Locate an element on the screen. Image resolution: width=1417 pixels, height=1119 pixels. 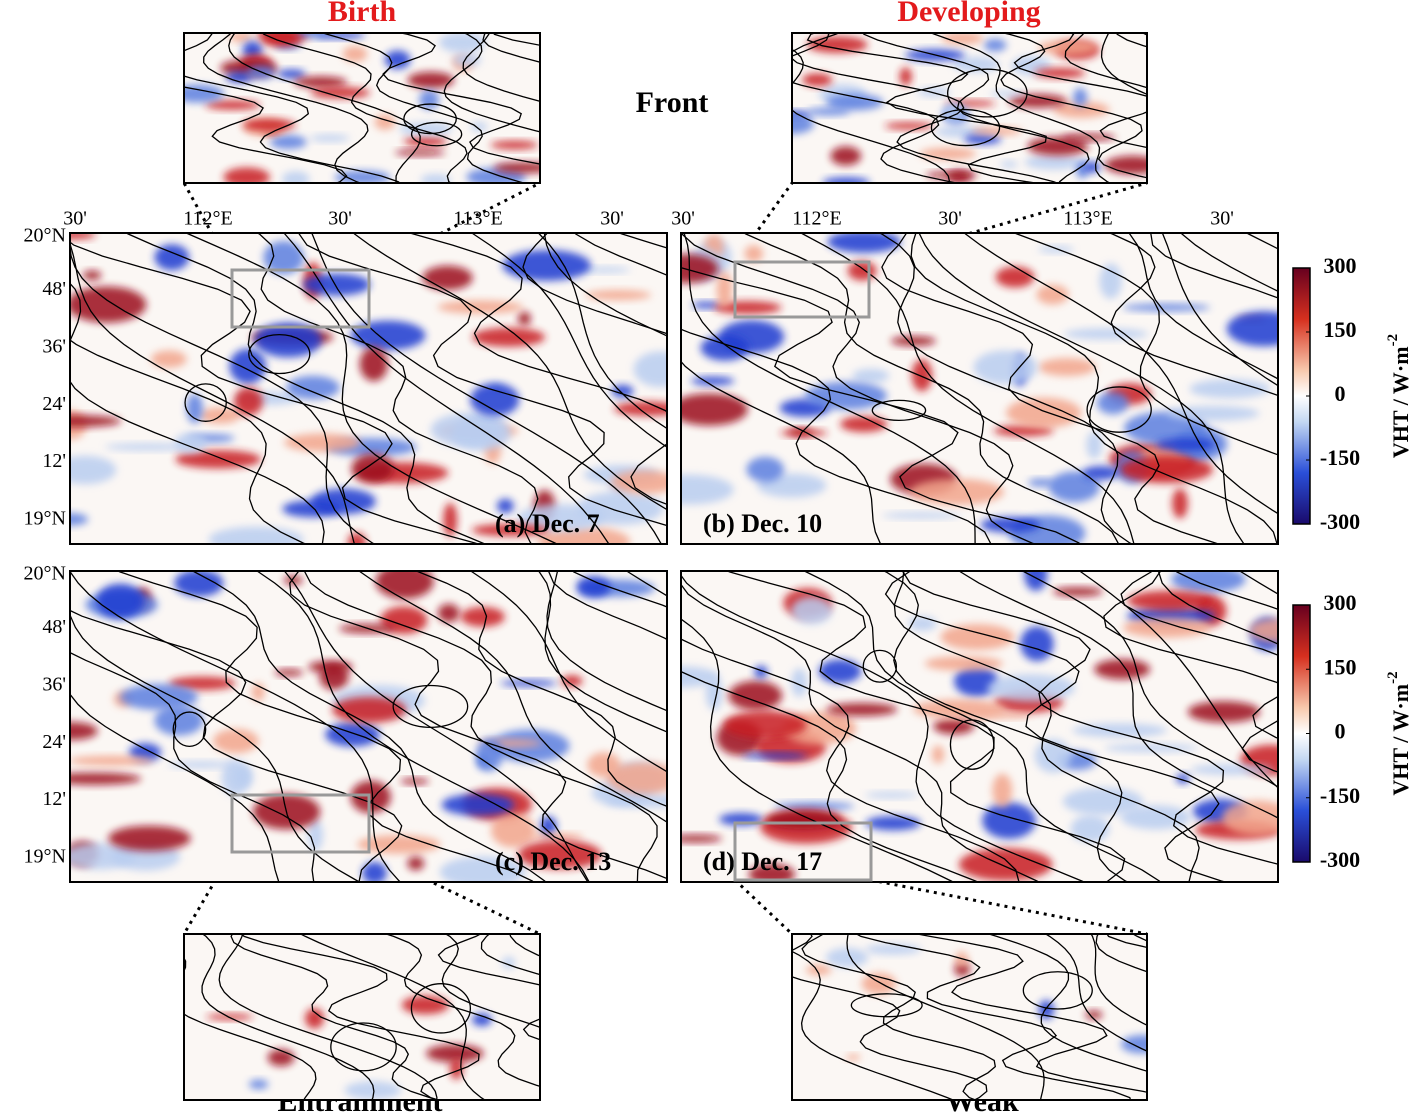
map-panel is located at coordinates (979, 388).